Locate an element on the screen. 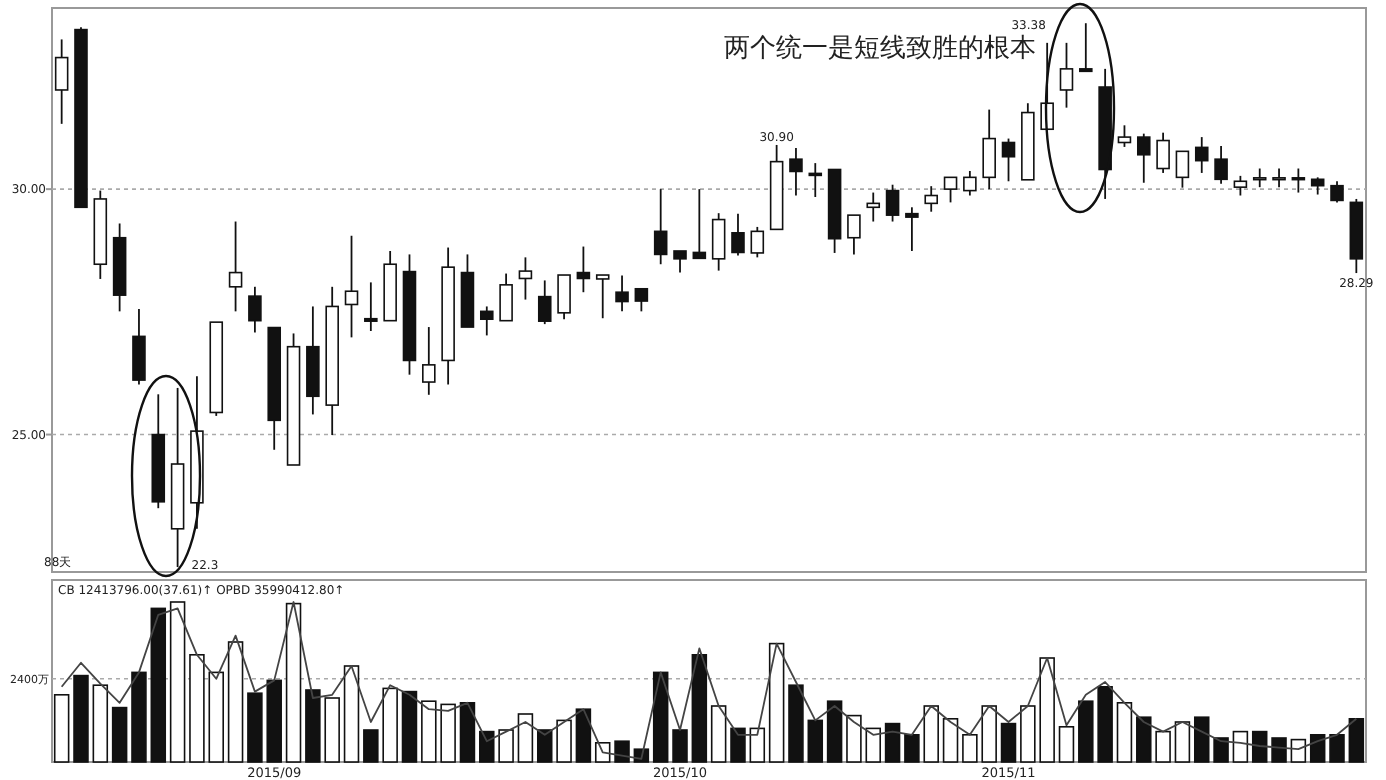 This screenshot has width=1386, height=780. annotation: 两个统一是短线致胜的根本 is located at coordinates (880, 47).